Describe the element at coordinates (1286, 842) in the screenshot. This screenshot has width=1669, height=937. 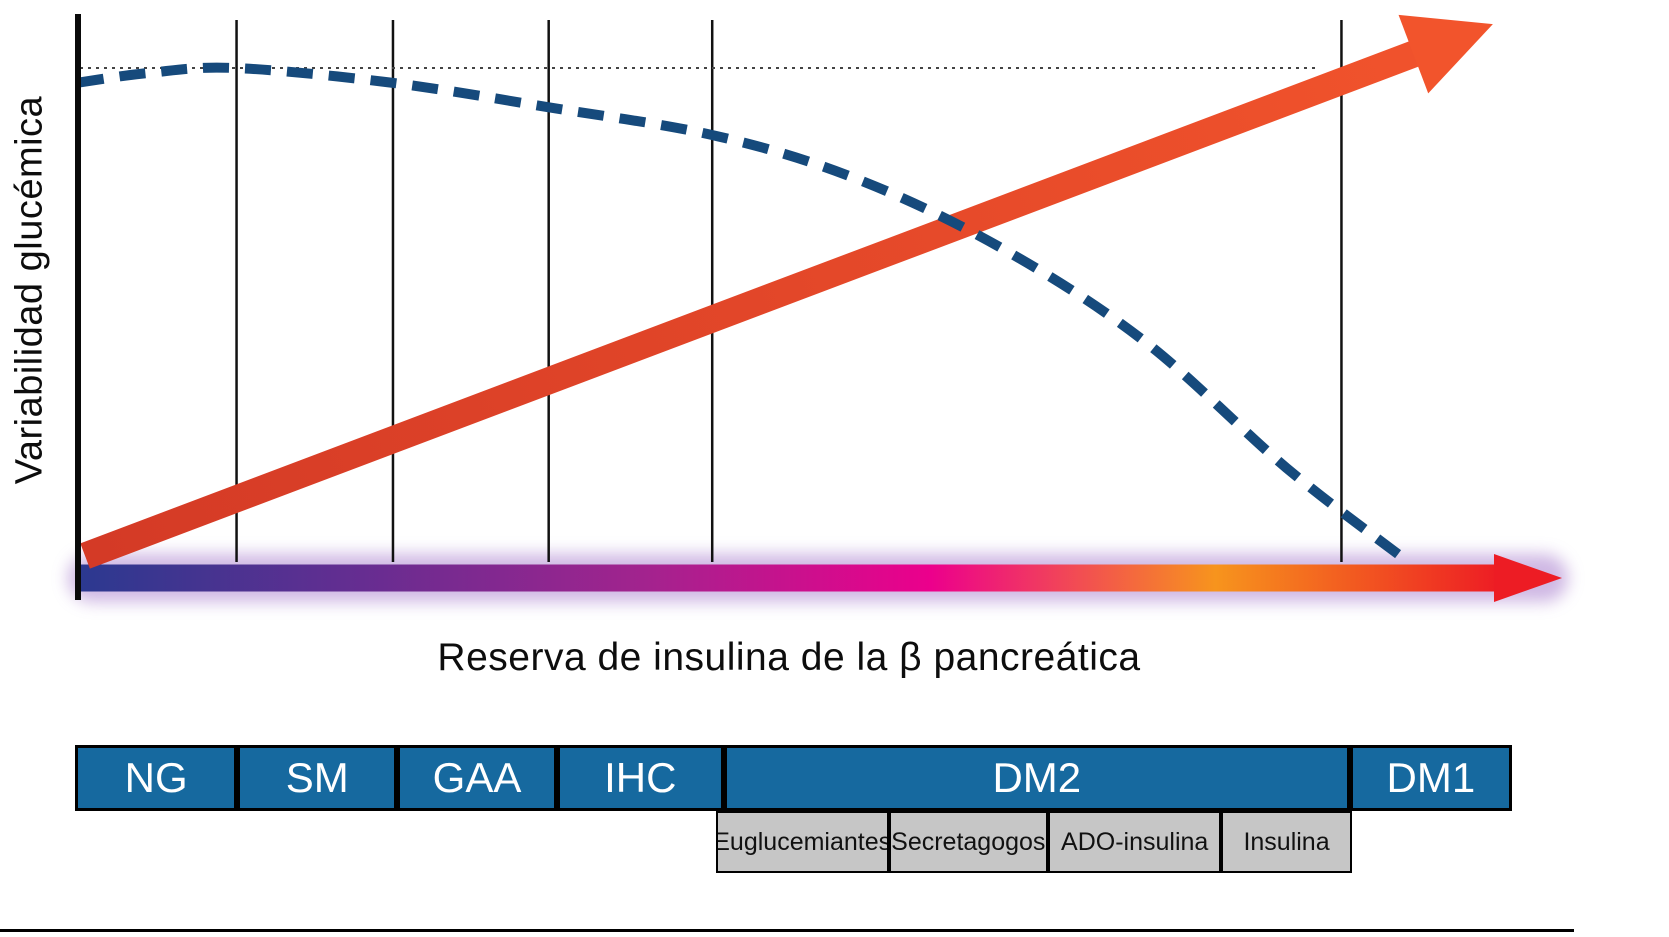
I see `treatment-cell-insulina: Insulina` at that location.